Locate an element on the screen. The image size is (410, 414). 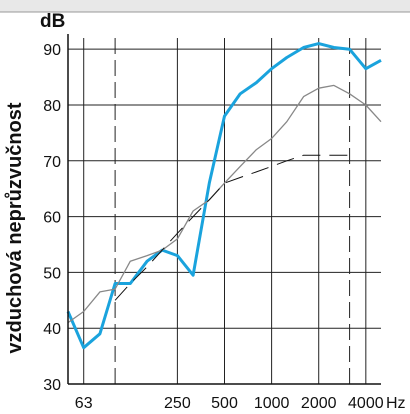
y-tick-label: 40 is located at coordinates (52, 329).